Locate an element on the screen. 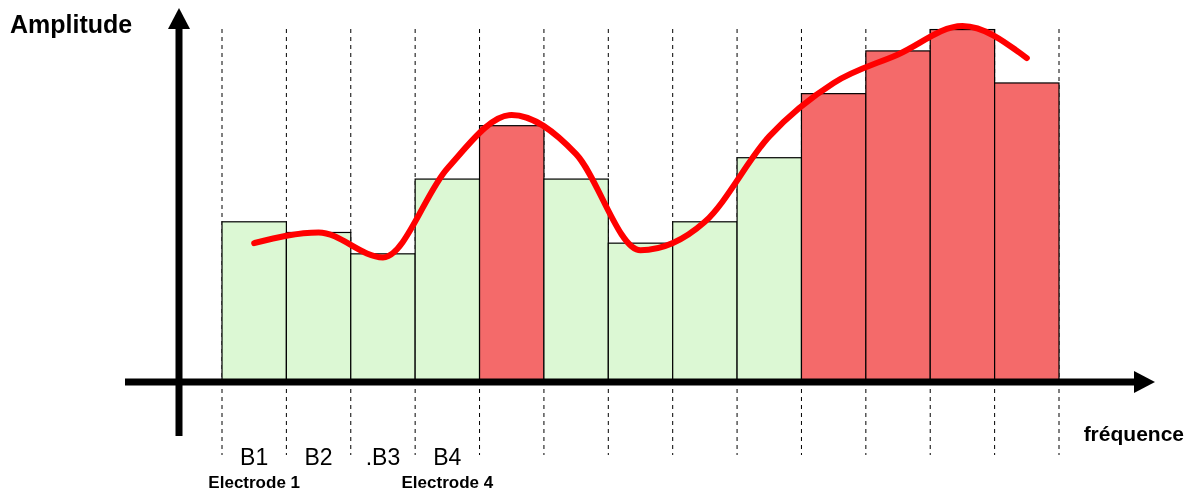 This screenshot has width=1190, height=492. text: Electrode 4 is located at coordinates (447, 482).